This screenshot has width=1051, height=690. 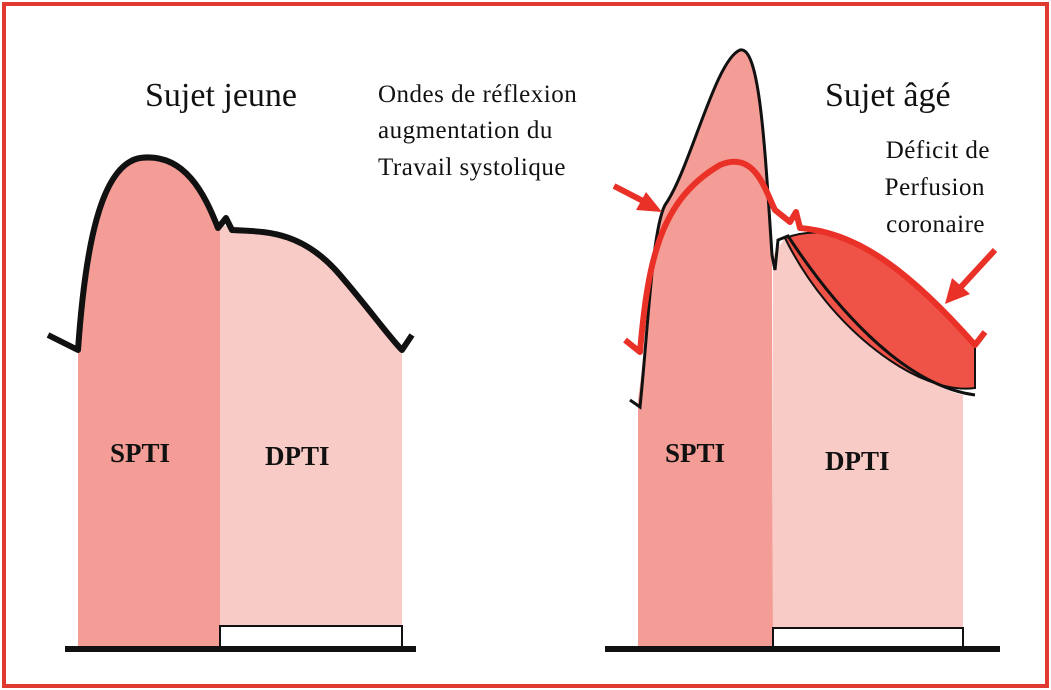 I want to click on annotation-line: Travail systolique, so click(x=472, y=167).